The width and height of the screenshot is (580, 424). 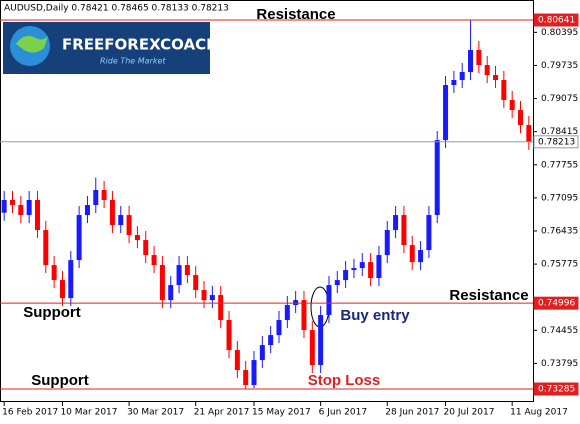 I want to click on logo: FREEFOREXCOACH.com Ride The Market, so click(x=131, y=48).